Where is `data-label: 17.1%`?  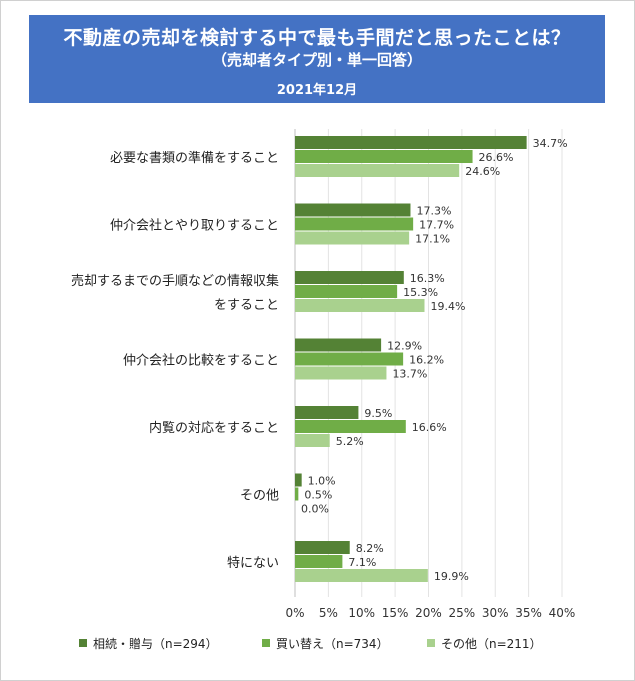
data-label: 17.1% is located at coordinates (432, 239).